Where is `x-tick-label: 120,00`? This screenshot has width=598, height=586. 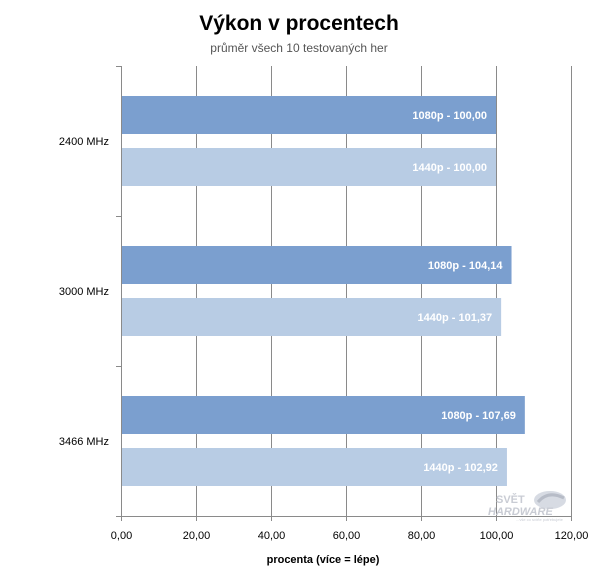 x-tick-label: 120,00 is located at coordinates (572, 536).